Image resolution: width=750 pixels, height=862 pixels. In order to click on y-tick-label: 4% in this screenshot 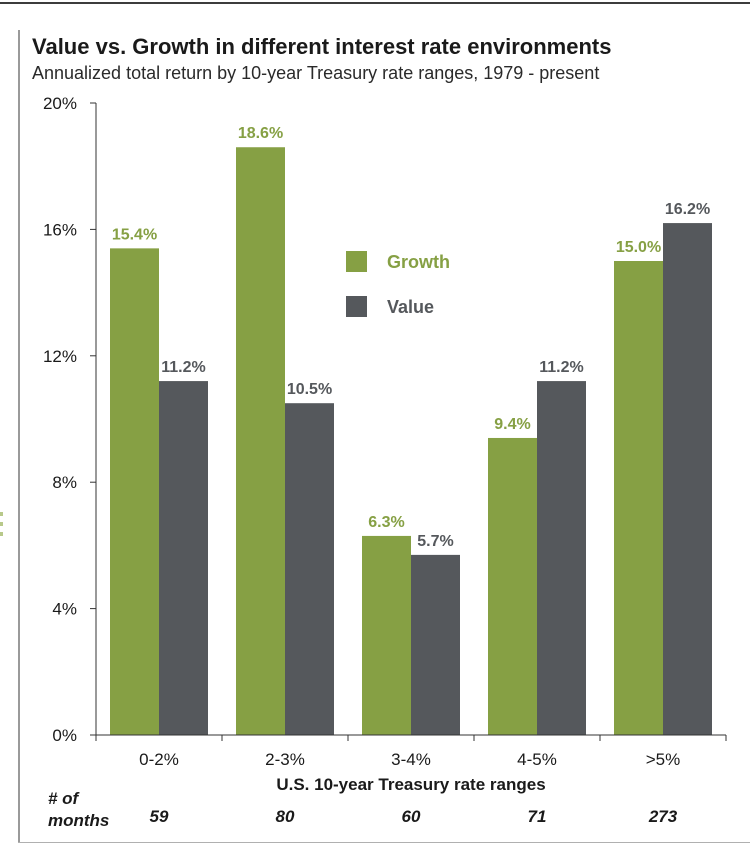, I will do `click(64, 609)`.